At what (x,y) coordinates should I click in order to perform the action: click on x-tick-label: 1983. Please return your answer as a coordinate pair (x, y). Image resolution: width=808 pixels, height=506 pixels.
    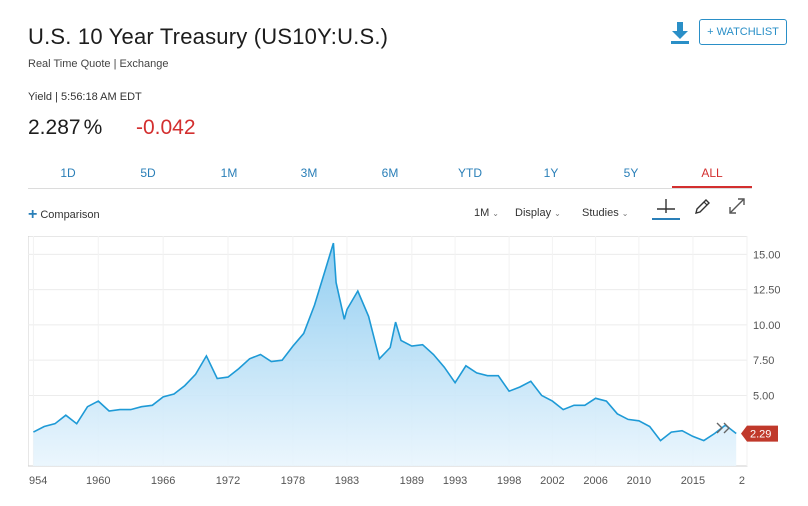
    Looking at the image, I should click on (347, 481).